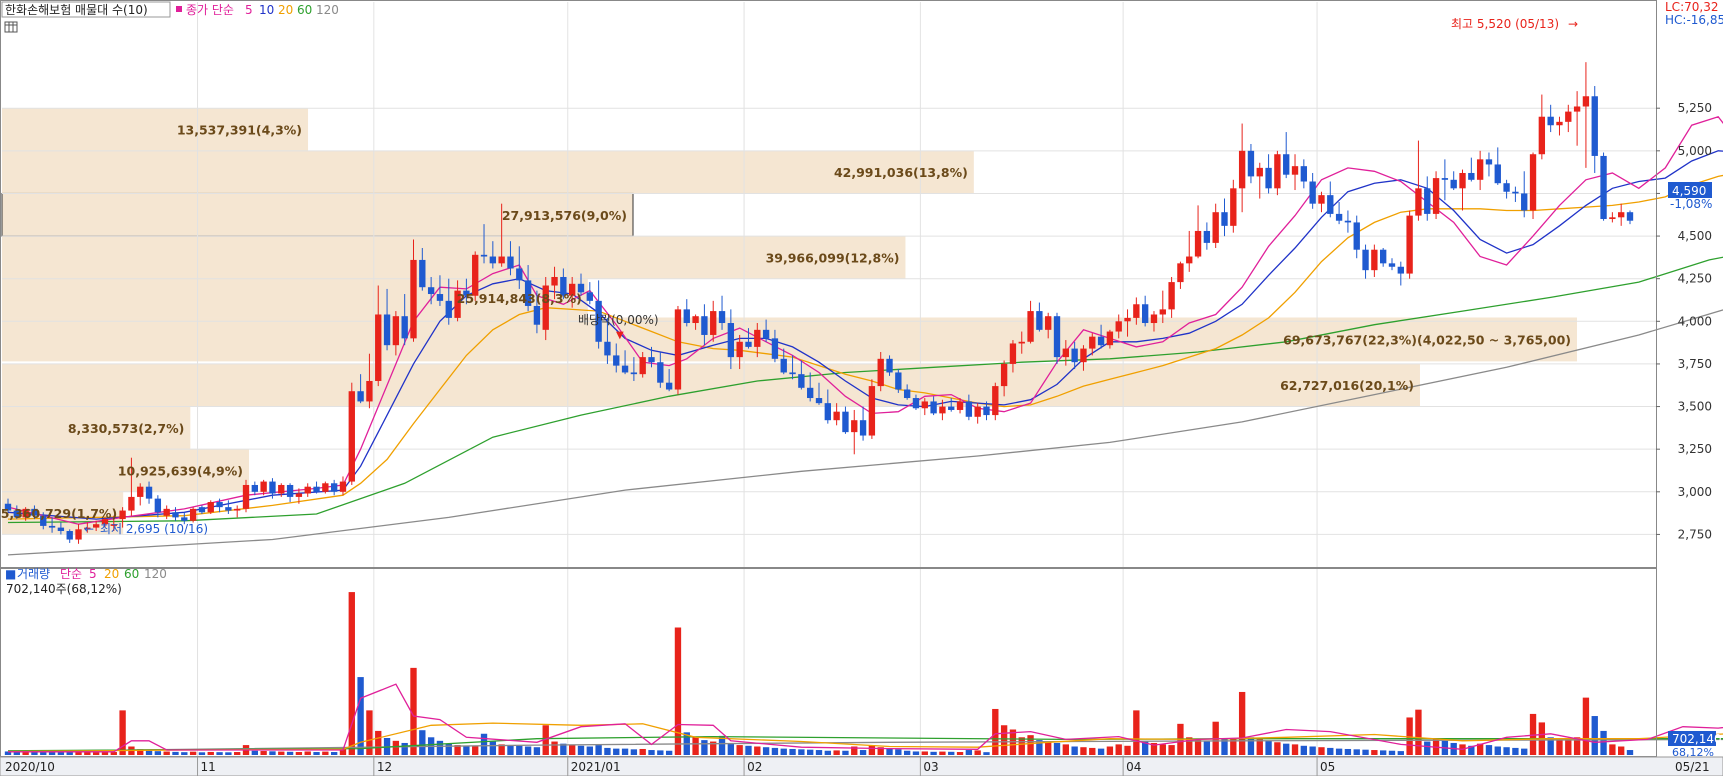 The image size is (1723, 776). Describe the element at coordinates (11, 27) in the screenshot. I see `table-icon` at that location.